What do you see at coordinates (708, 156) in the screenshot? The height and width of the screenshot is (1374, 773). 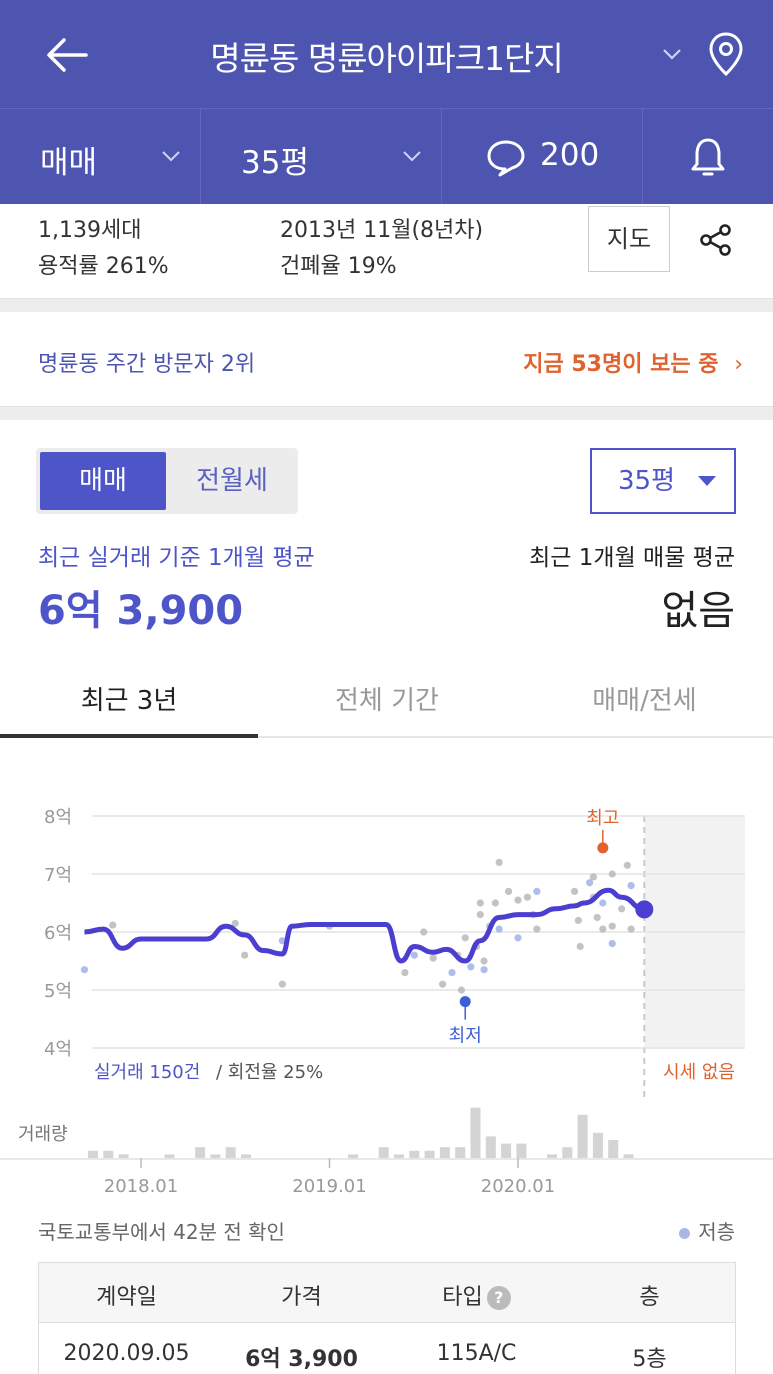 I see `notification-button` at bounding box center [708, 156].